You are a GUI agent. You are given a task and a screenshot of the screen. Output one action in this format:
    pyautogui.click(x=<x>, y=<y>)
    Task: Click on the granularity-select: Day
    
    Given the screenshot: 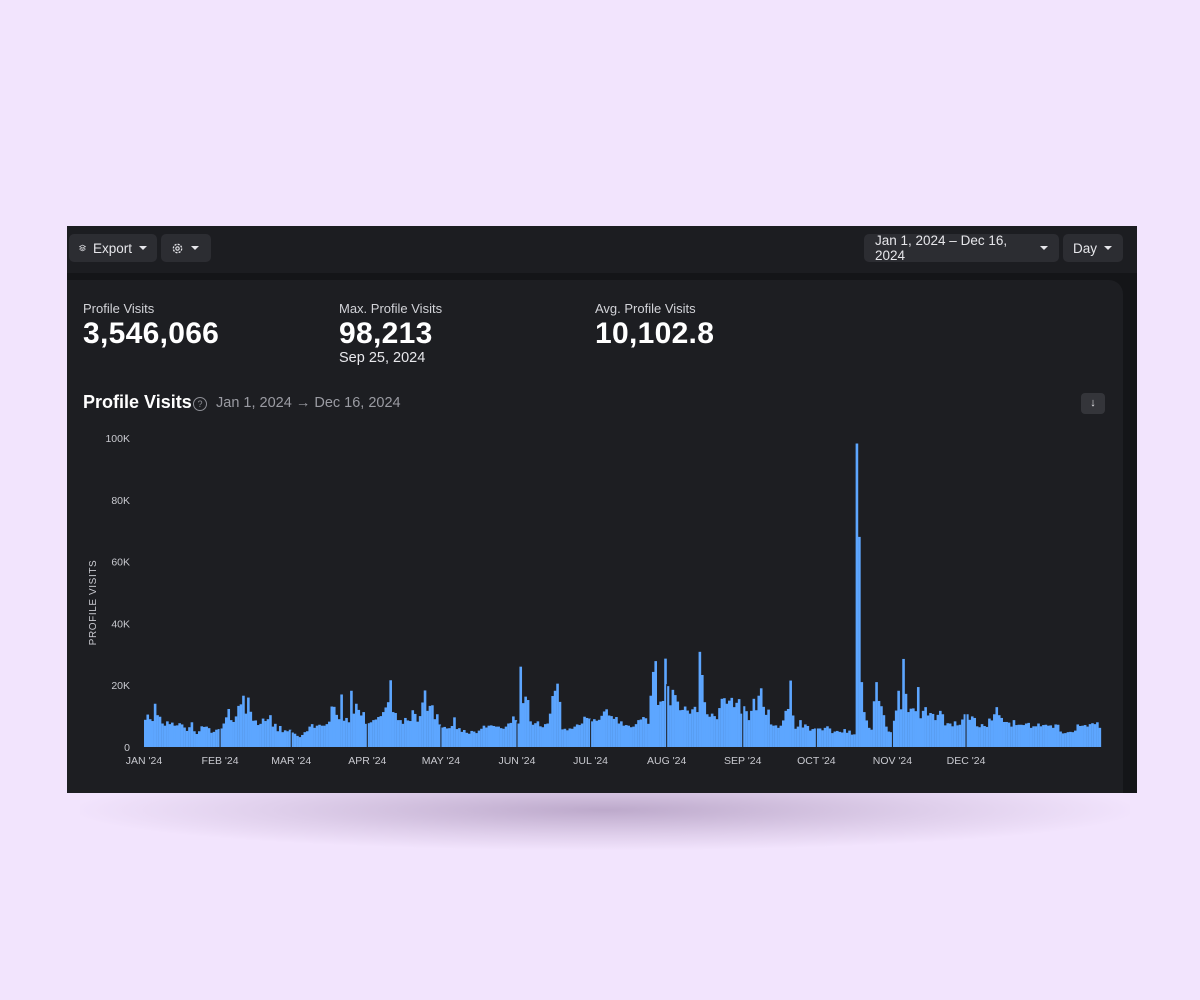 What is the action you would take?
    pyautogui.click(x=1093, y=248)
    